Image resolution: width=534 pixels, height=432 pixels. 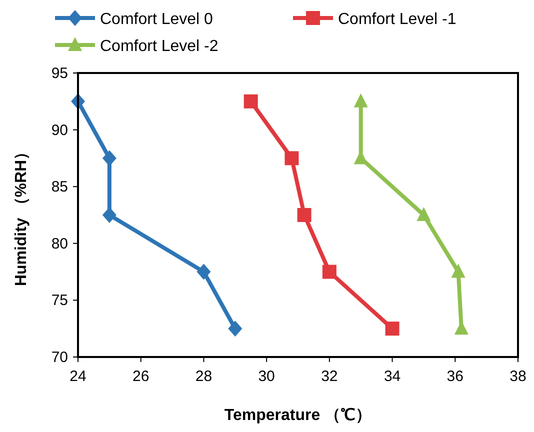 I want to click on x-tick-label: 26, so click(x=141, y=376).